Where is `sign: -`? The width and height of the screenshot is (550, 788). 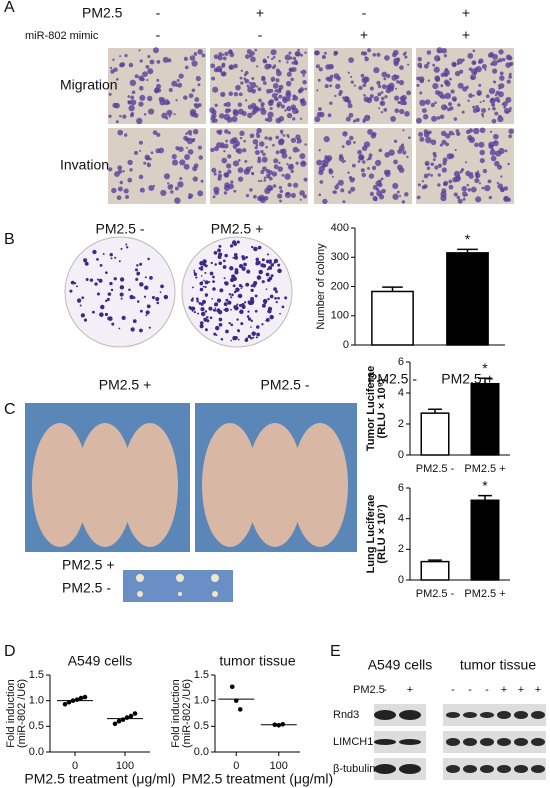
sign: - is located at coordinates (364, 13).